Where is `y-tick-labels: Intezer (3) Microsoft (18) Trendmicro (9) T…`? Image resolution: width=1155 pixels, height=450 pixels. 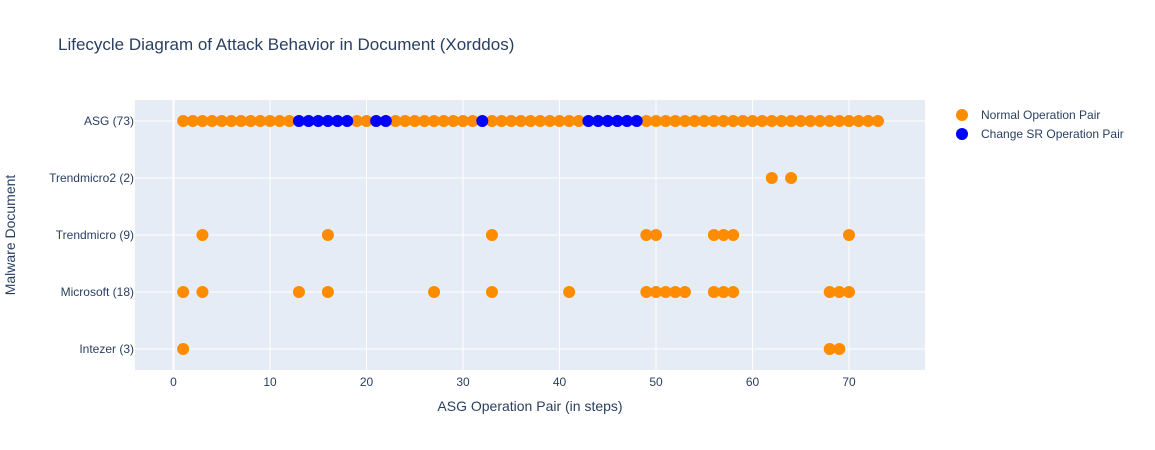 y-tick-labels: Intezer (3) Microsoft (18) Trendmicro (9) T… is located at coordinates (91, 235).